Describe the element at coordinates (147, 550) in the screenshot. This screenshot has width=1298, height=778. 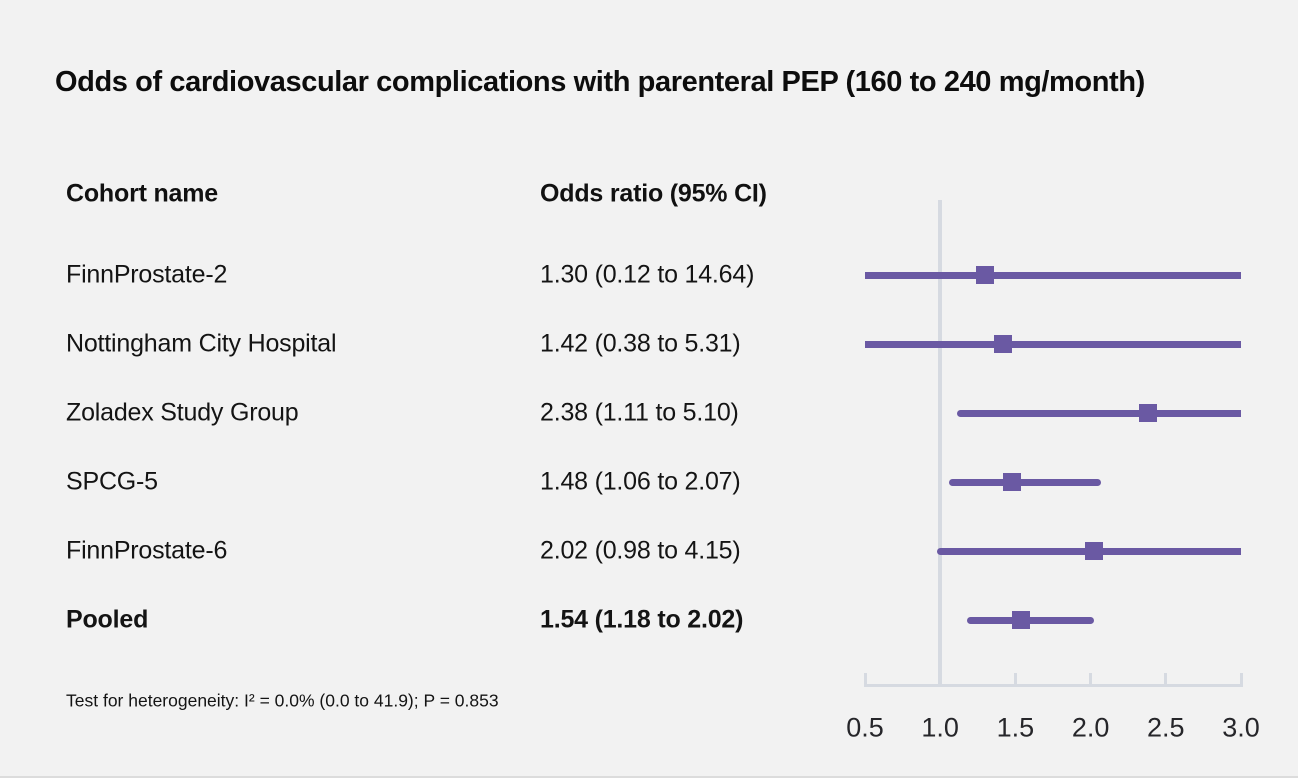
I see `cohort-label: FinnProstate-6` at that location.